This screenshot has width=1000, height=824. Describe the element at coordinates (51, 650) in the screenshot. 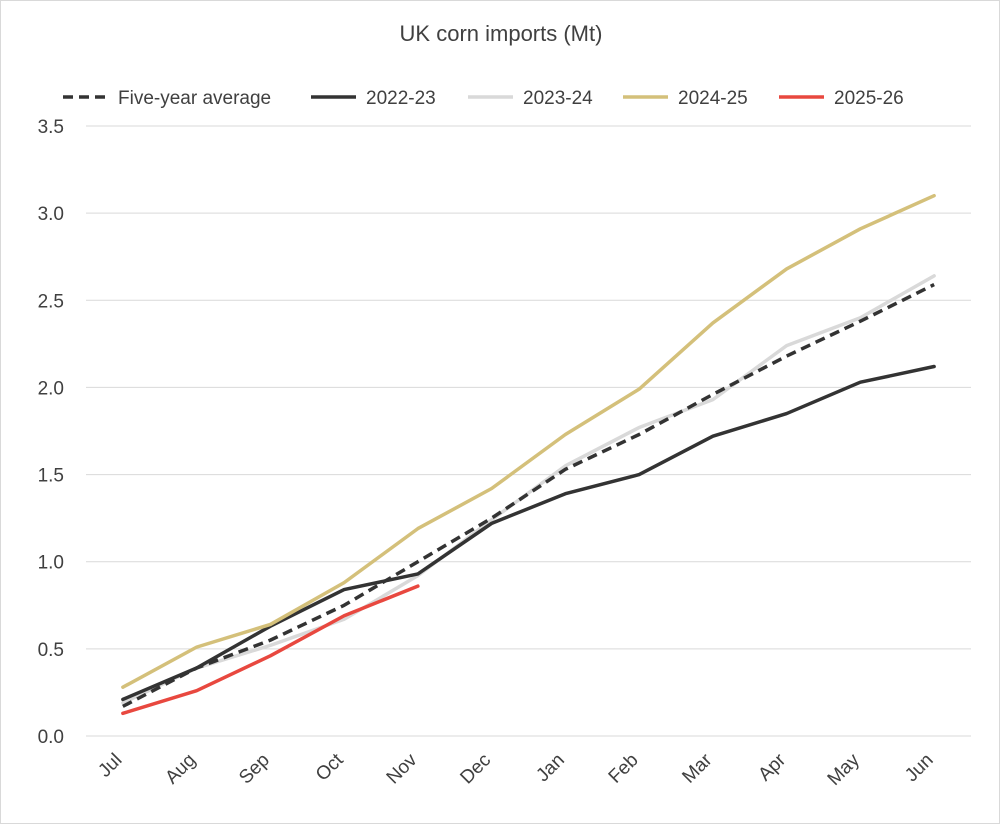

I see `y-tick-label: 0.5` at that location.